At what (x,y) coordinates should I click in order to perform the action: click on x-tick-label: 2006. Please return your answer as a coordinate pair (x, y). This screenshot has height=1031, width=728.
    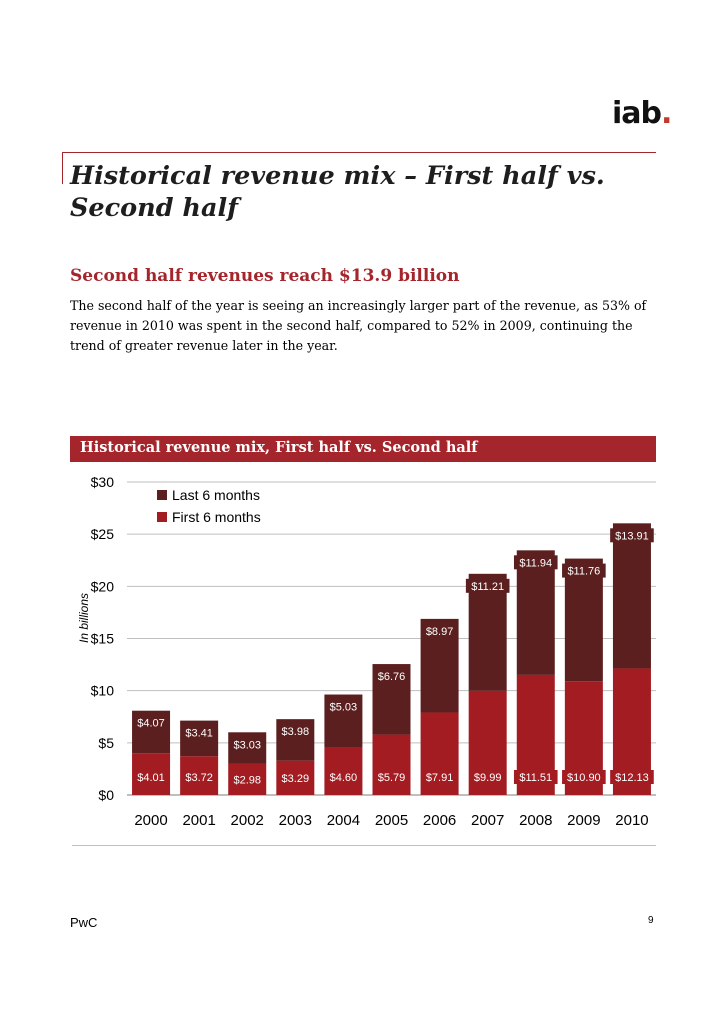
    Looking at the image, I should click on (439, 820).